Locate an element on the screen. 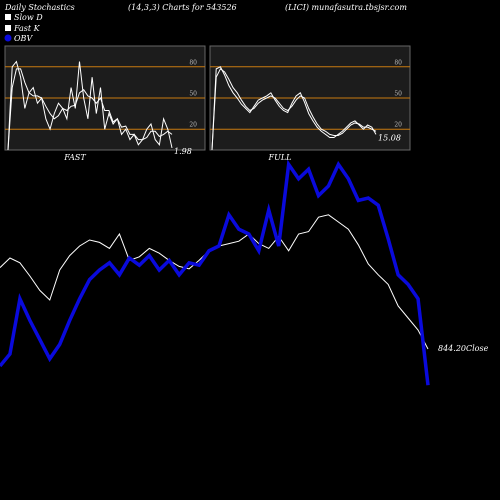 Image resolution: width=500 pixels, height=500 pixels. panel-title: FULL is located at coordinates (280, 157).